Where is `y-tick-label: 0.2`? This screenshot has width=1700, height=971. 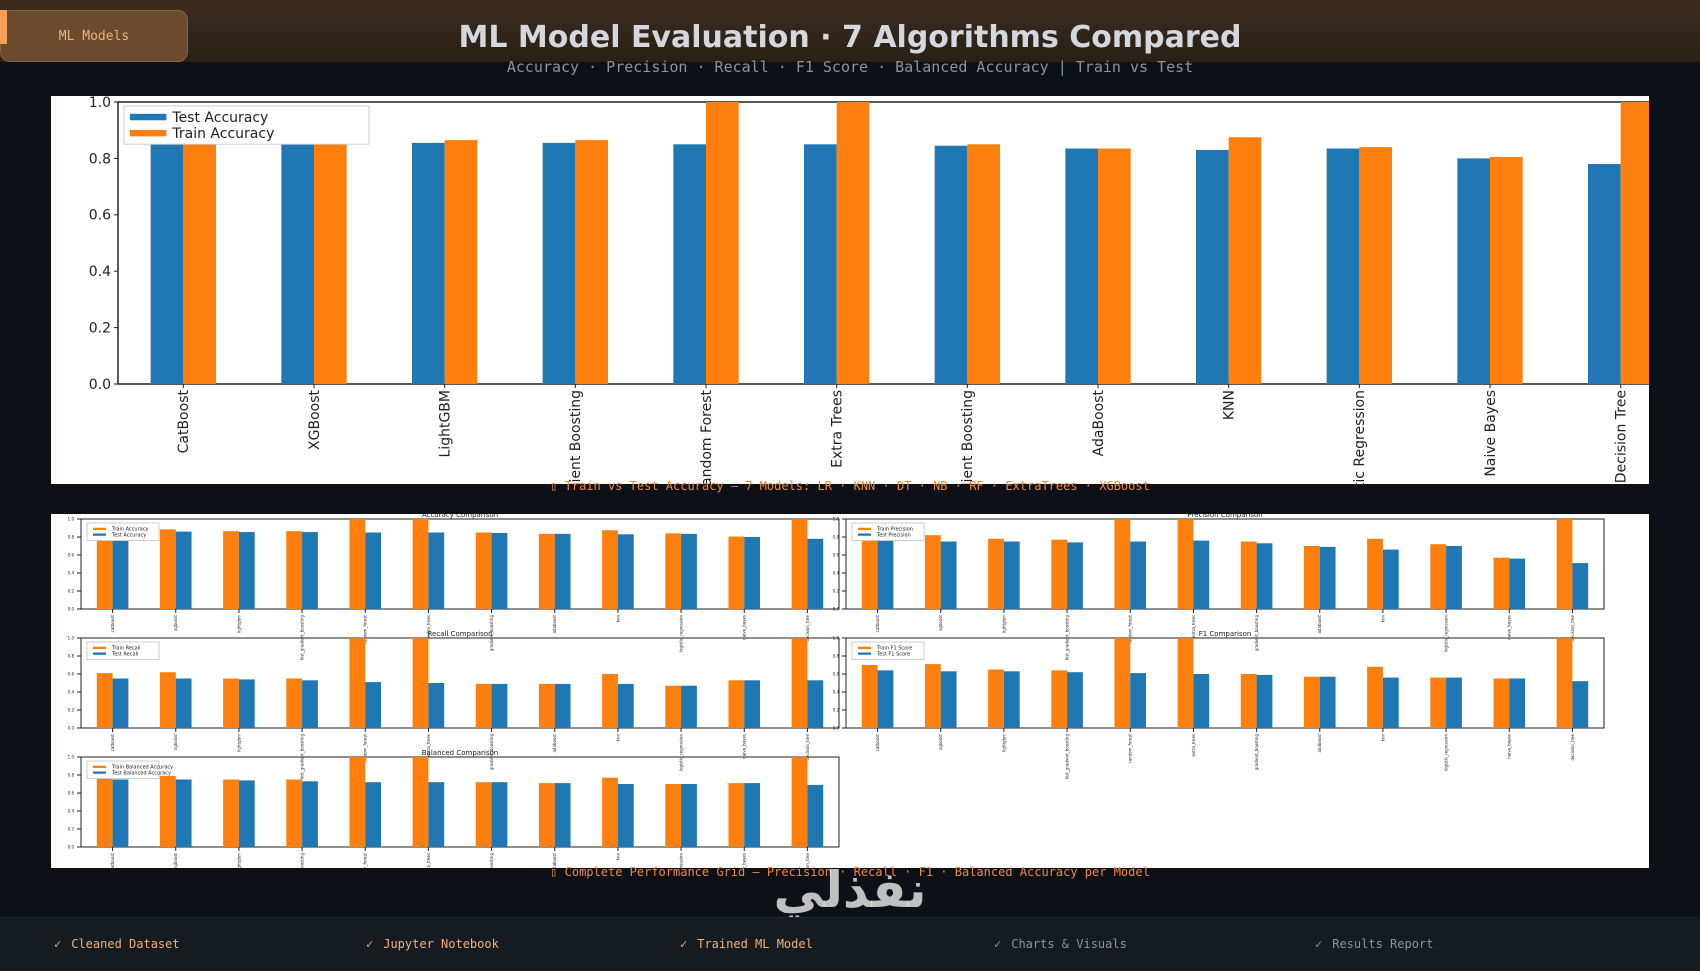 y-tick-label: 0.2 is located at coordinates (71, 828).